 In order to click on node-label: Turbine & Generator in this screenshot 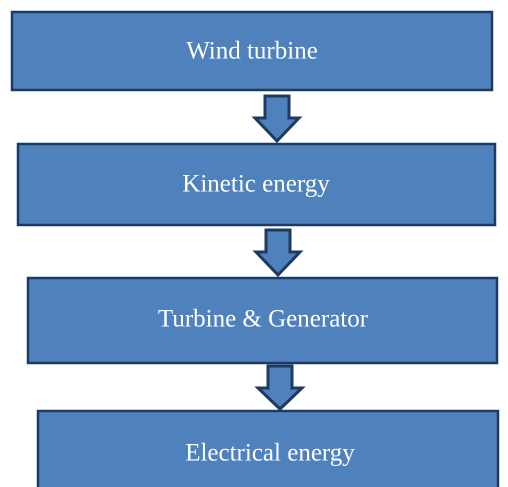, I will do `click(263, 319)`.